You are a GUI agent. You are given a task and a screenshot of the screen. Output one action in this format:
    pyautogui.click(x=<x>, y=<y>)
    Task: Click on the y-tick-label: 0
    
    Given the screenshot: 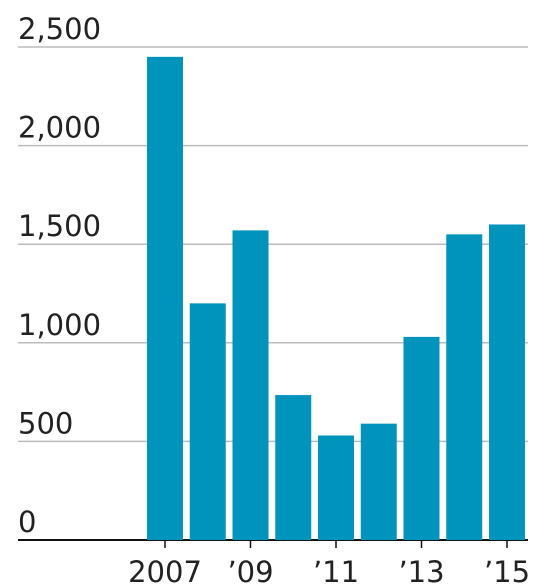 What is the action you would take?
    pyautogui.click(x=27, y=522)
    